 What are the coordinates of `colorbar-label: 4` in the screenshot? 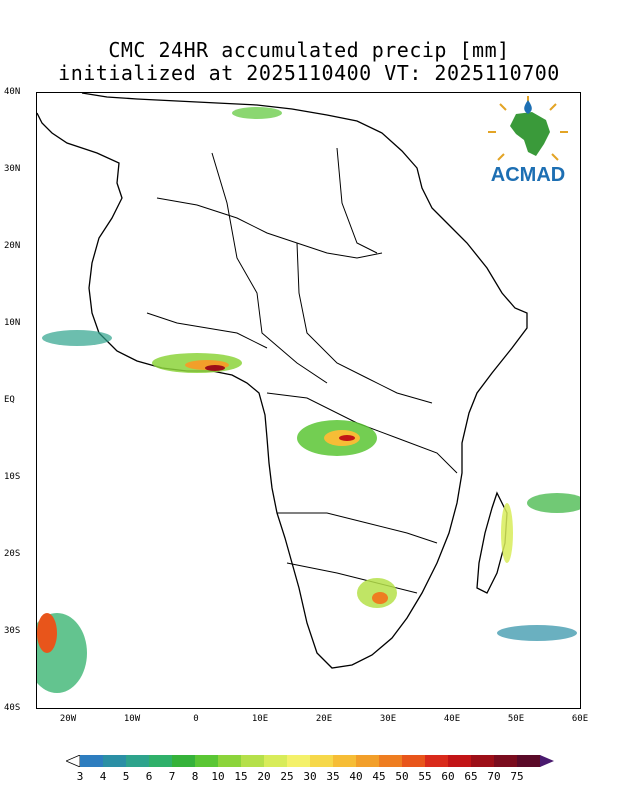 It's located at (103, 776).